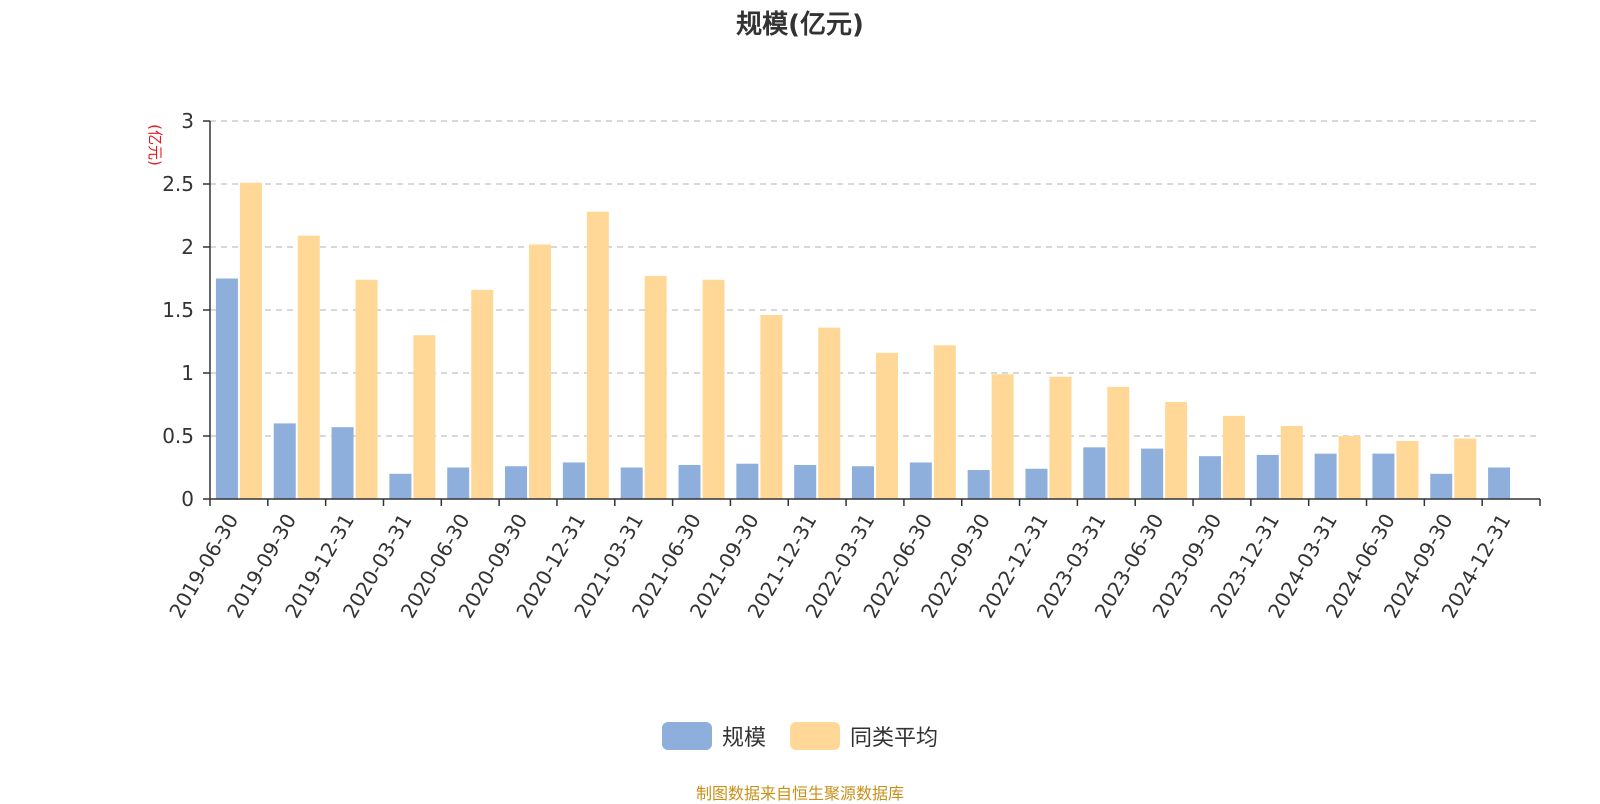  What do you see at coordinates (187, 247) in the screenshot?
I see `y-tick-label: 2` at bounding box center [187, 247].